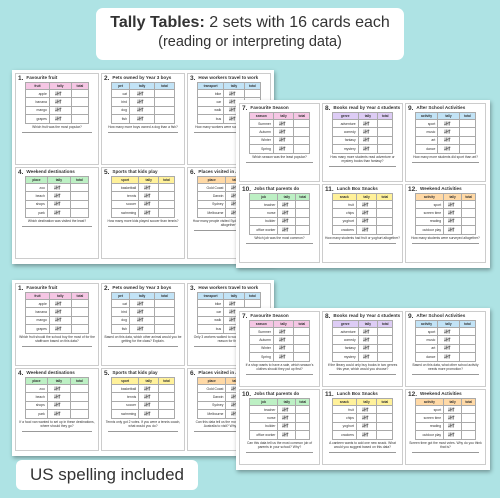  I want to click on row-label: banana, so click(37, 312).